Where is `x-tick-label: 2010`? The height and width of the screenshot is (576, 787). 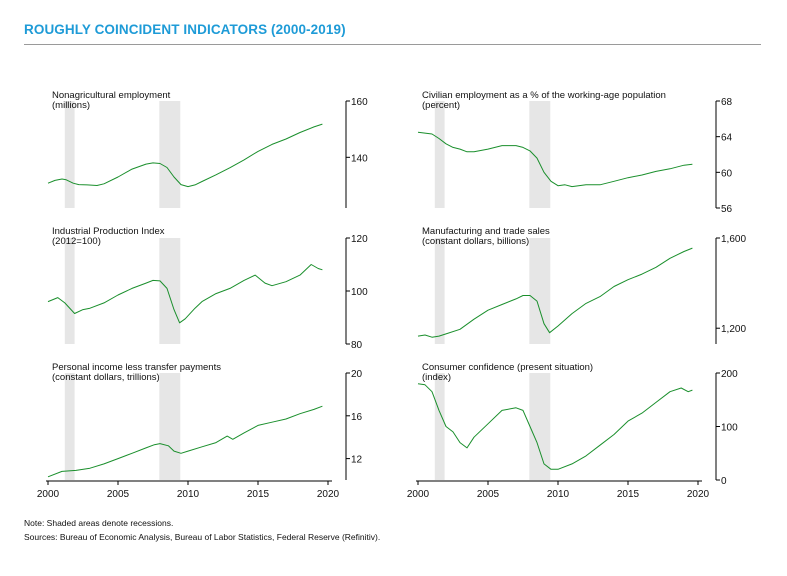
x-tick-label: 2010 is located at coordinates (188, 494).